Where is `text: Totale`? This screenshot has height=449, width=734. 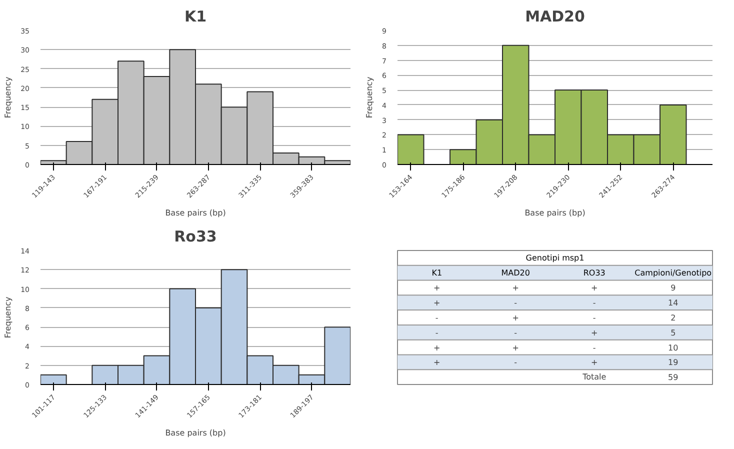
text: Totale is located at coordinates (594, 377).